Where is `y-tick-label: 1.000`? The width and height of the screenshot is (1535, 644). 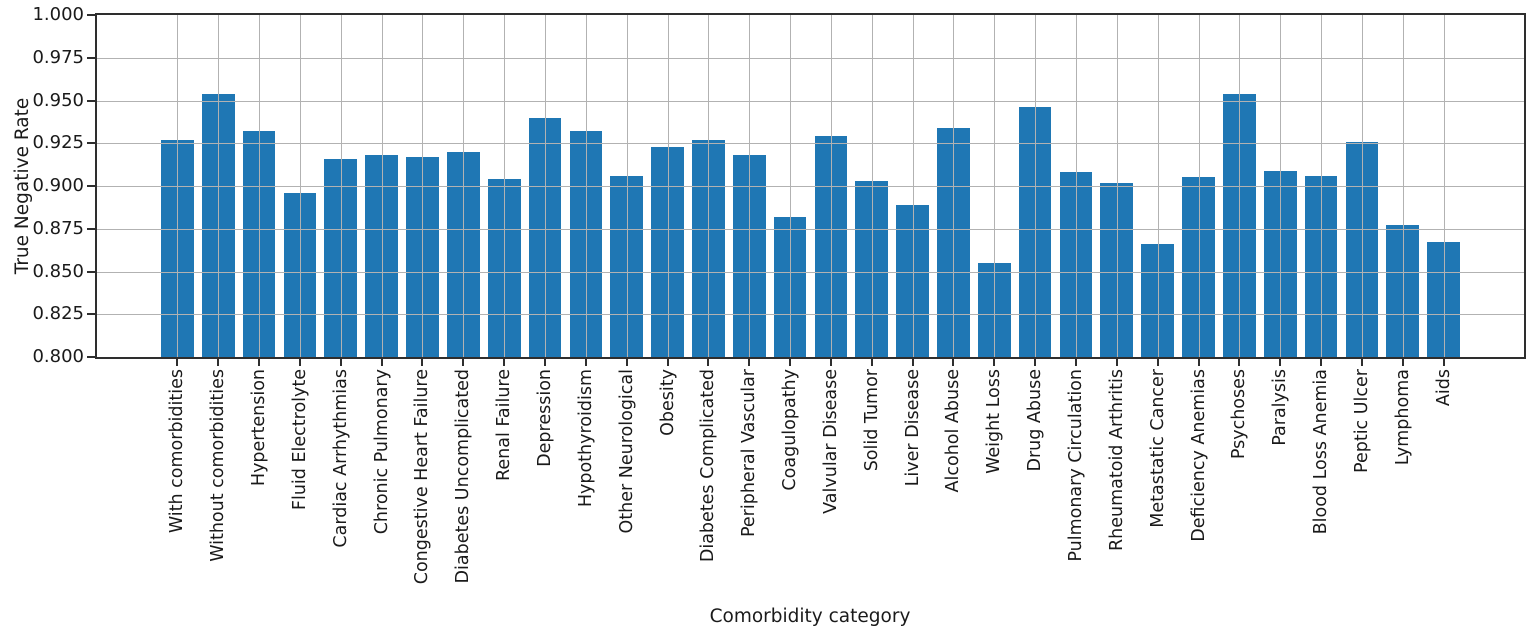 y-tick-label: 1.000 is located at coordinates (58, 14).